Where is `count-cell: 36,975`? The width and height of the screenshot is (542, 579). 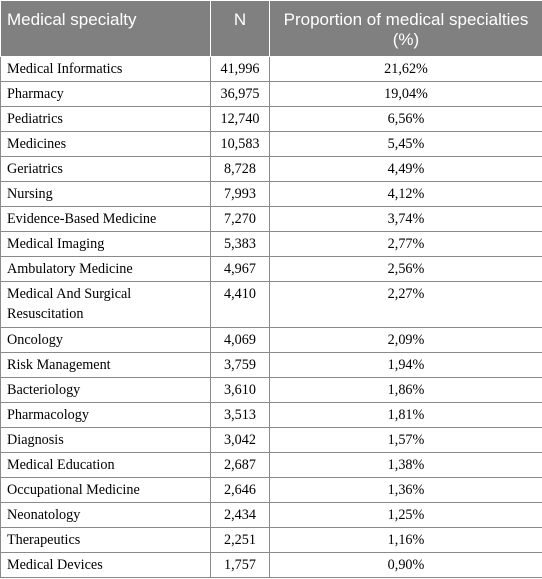 count-cell: 36,975 is located at coordinates (240, 94).